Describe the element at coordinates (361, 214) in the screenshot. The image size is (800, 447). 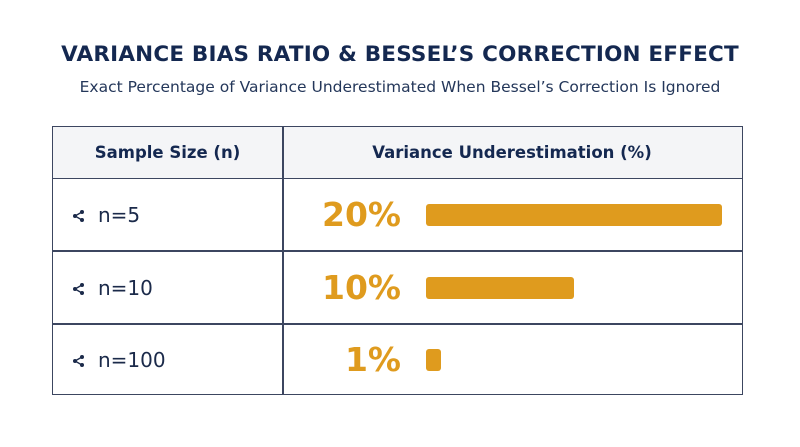
I see `value-label: 20%` at that location.